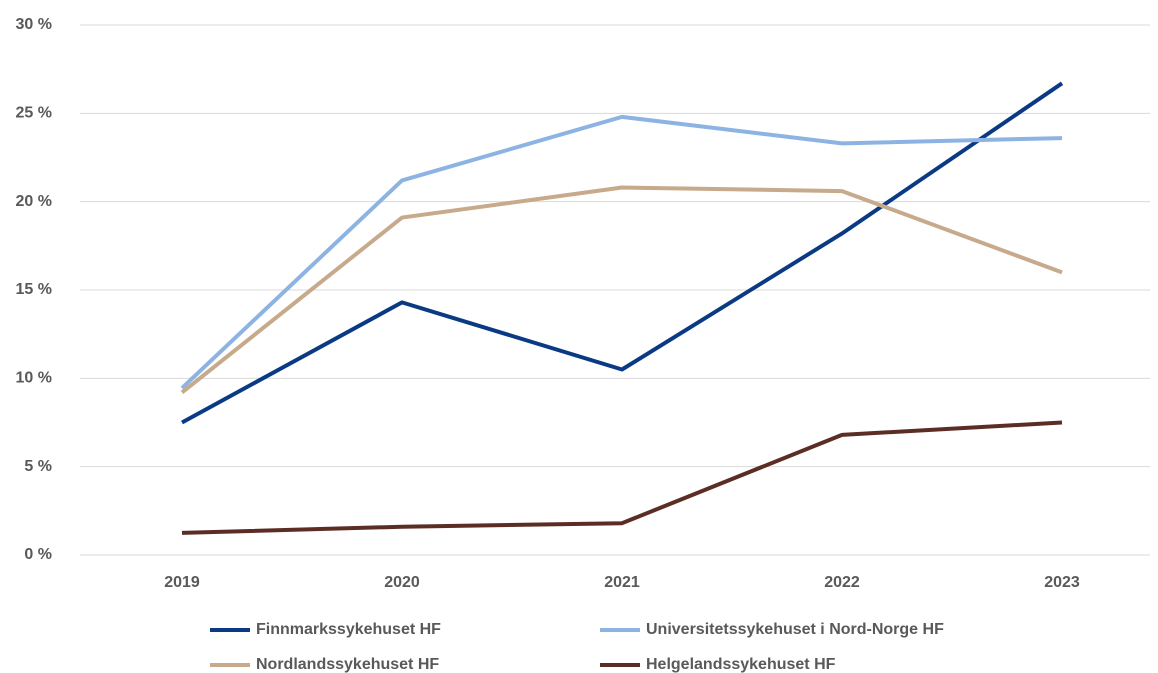  Describe the element at coordinates (1062, 582) in the screenshot. I see `x-tick-label: 2023` at that location.